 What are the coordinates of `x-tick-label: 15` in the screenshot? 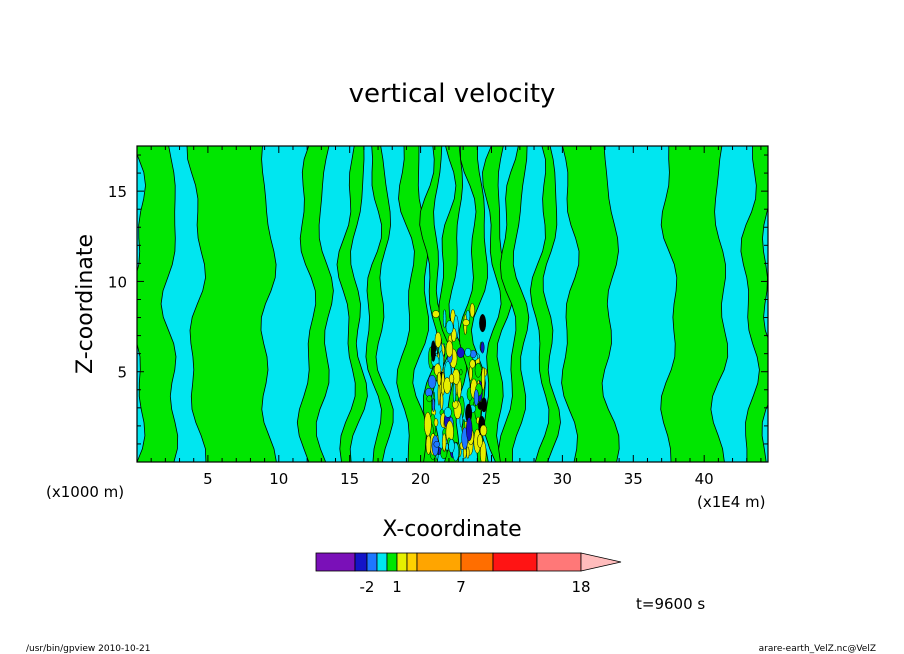 It's located at (349, 479).